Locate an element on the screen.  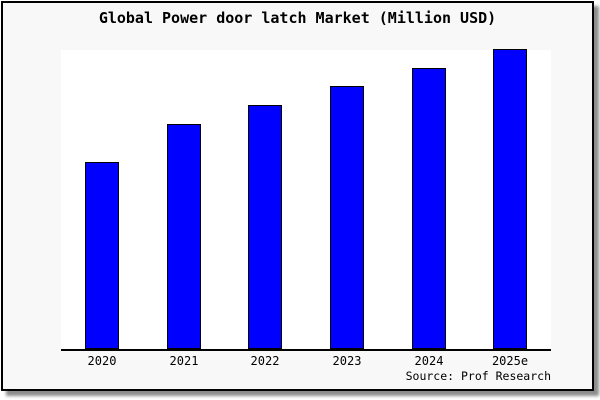
x-tick-label-2022: 2022 is located at coordinates (265, 361).